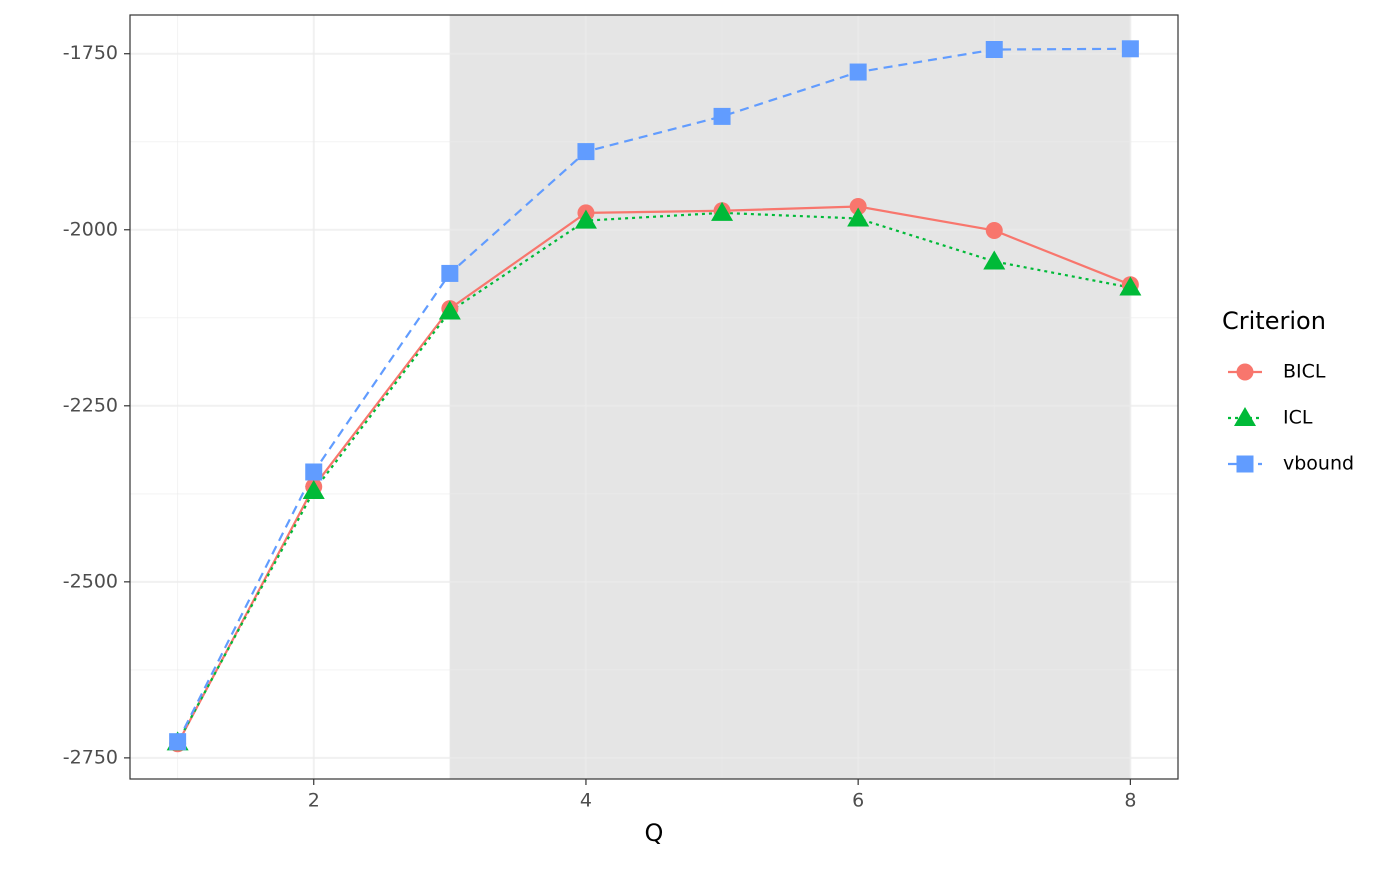 This screenshot has height=869, width=1400. I want to click on y-tick-label: -2500, so click(90, 581).